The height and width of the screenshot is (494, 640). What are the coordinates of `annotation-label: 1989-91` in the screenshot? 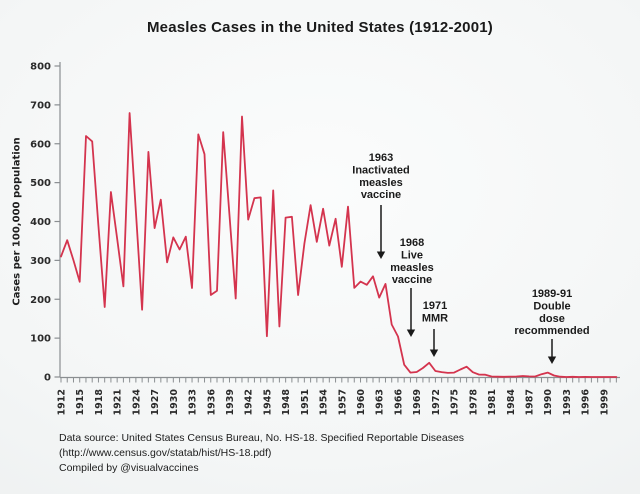 It's located at (552, 294).